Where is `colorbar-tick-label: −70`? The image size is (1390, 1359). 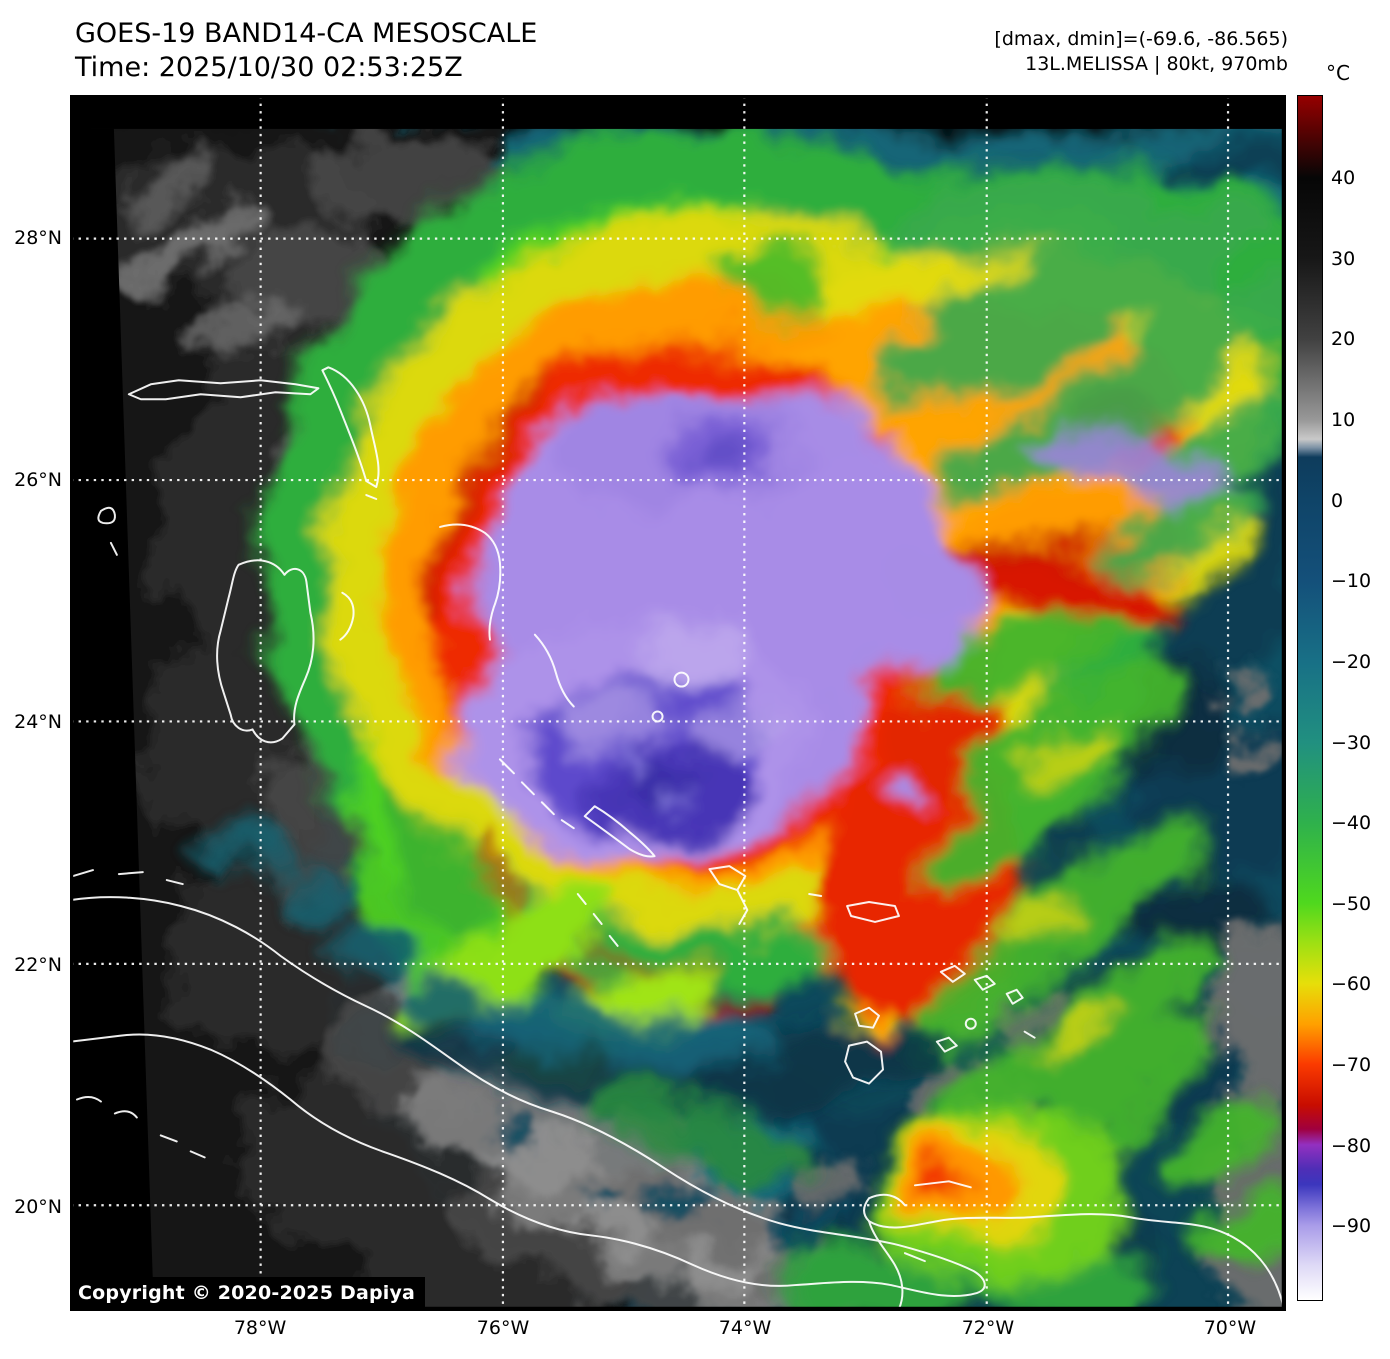 colorbar-tick-label: −70 is located at coordinates (1351, 1065).